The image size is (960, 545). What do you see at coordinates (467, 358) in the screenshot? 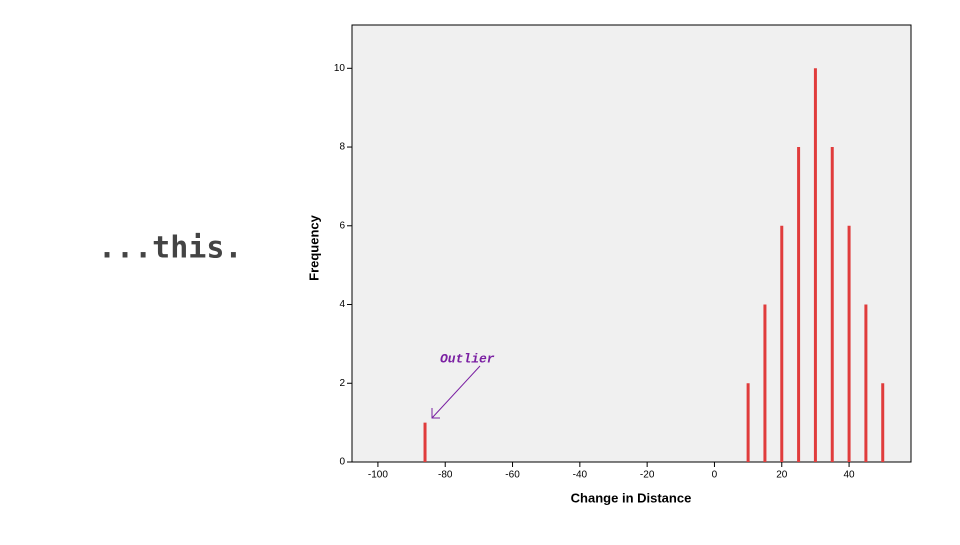
I see `annotation: Outlier` at bounding box center [467, 358].